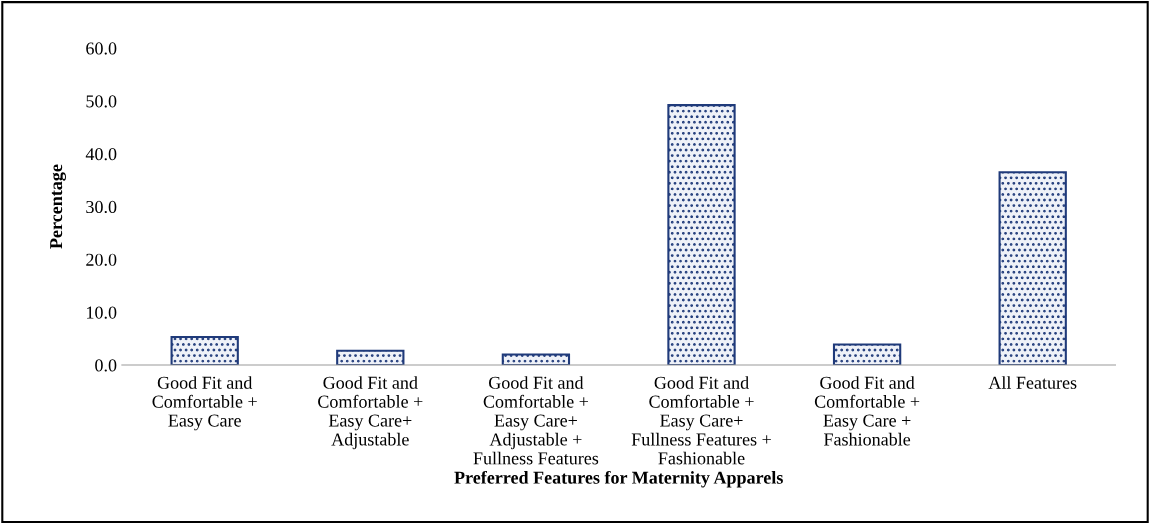  Describe the element at coordinates (204, 403) in the screenshot. I see `x-tick-label: Good Fit and Comfortable + Easy Care` at that location.